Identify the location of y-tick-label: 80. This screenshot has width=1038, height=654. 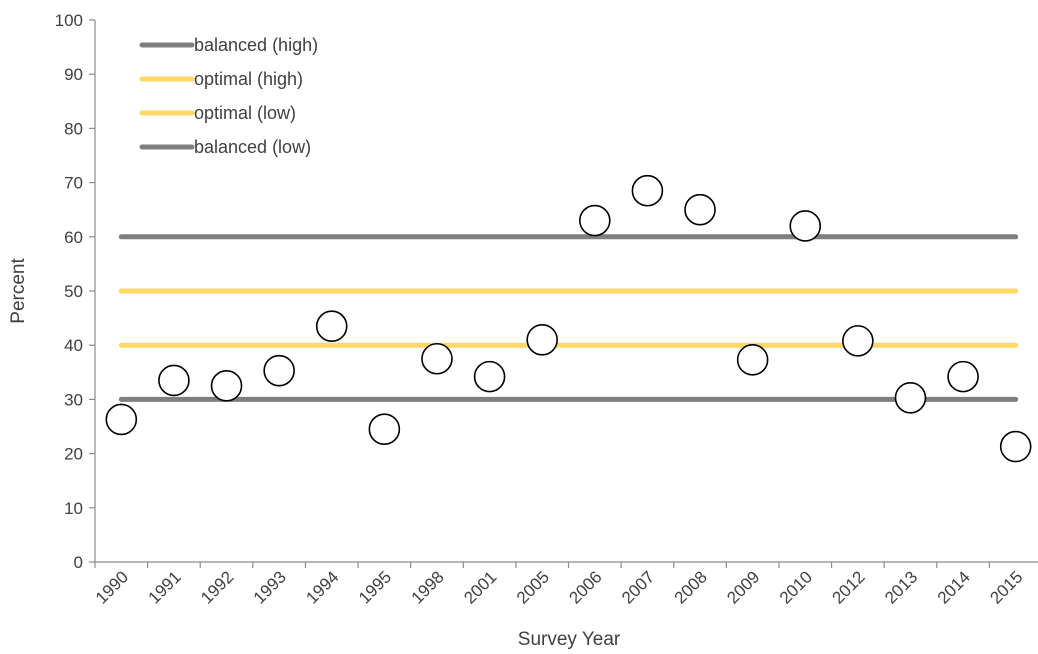
(73, 128).